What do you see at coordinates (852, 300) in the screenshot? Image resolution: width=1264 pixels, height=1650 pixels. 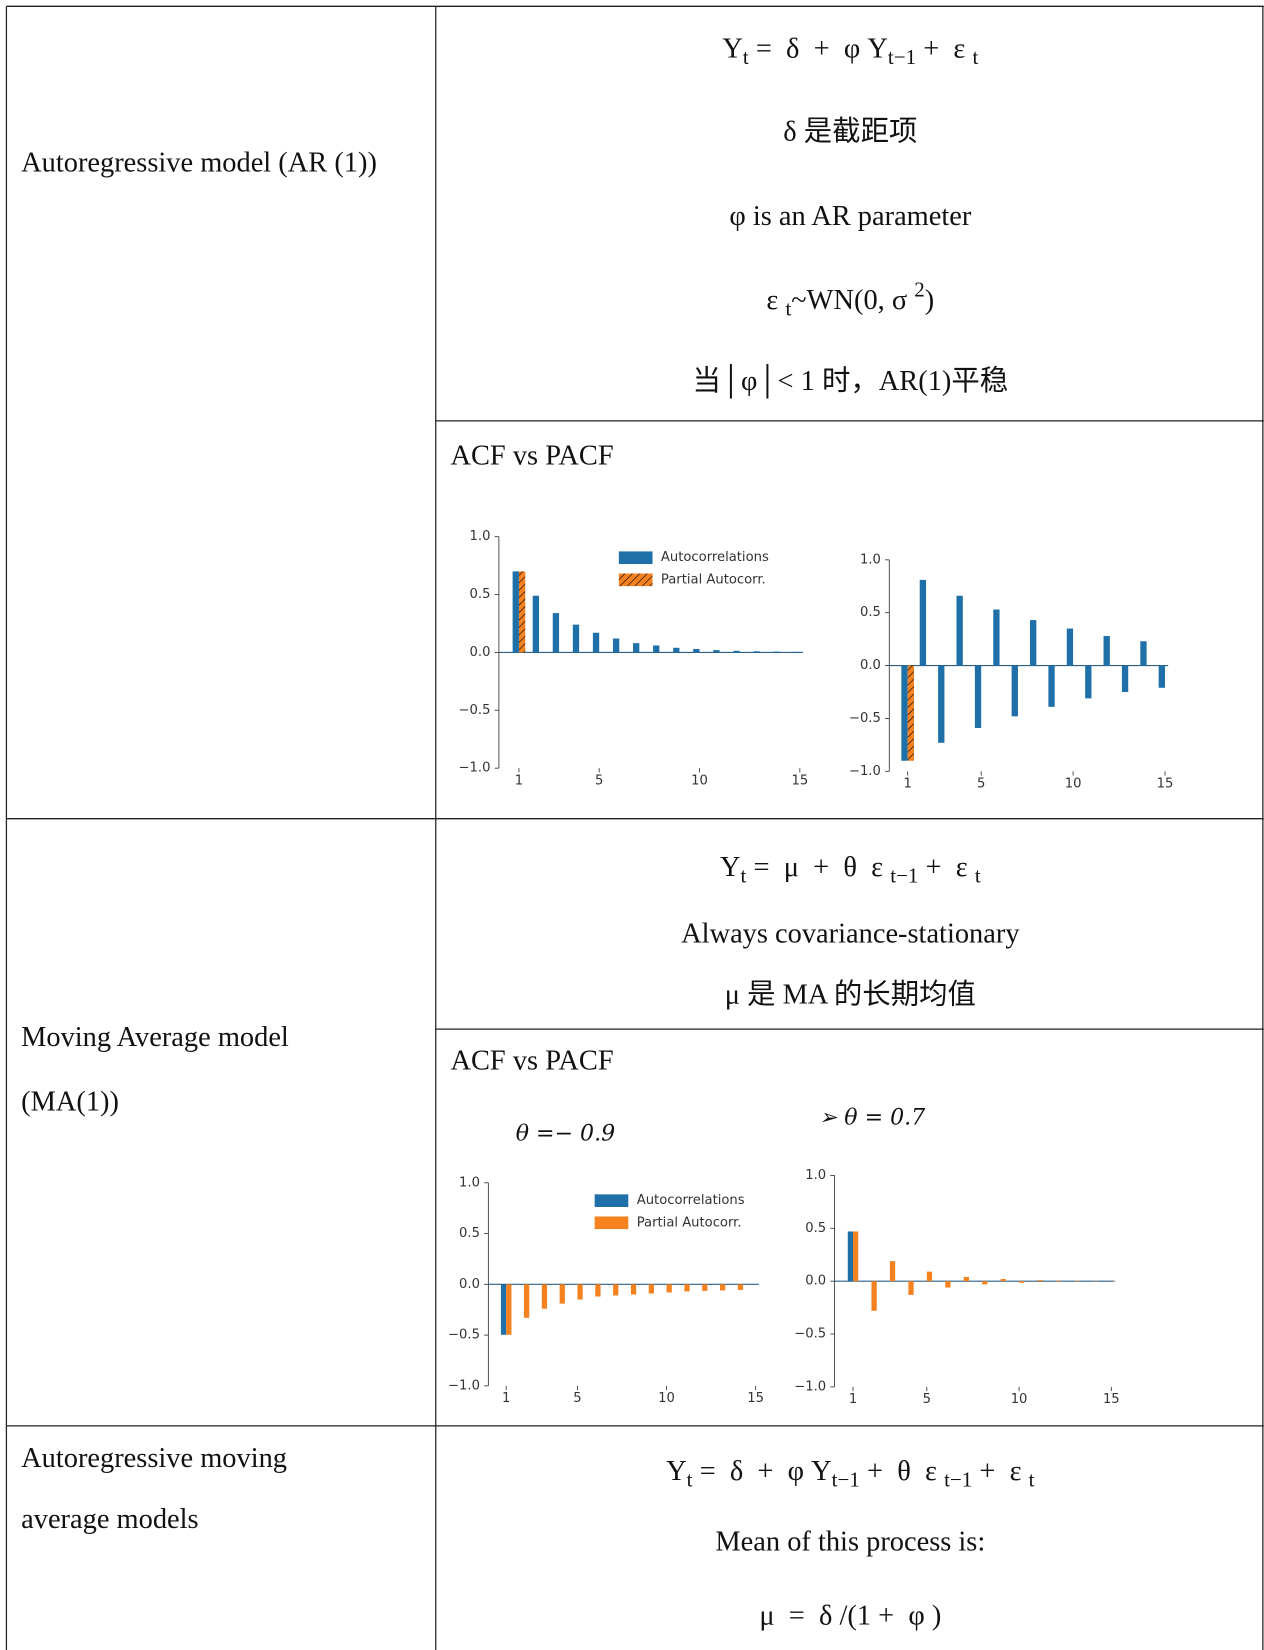 I see `formula-text: ~WN(0, σ` at bounding box center [852, 300].